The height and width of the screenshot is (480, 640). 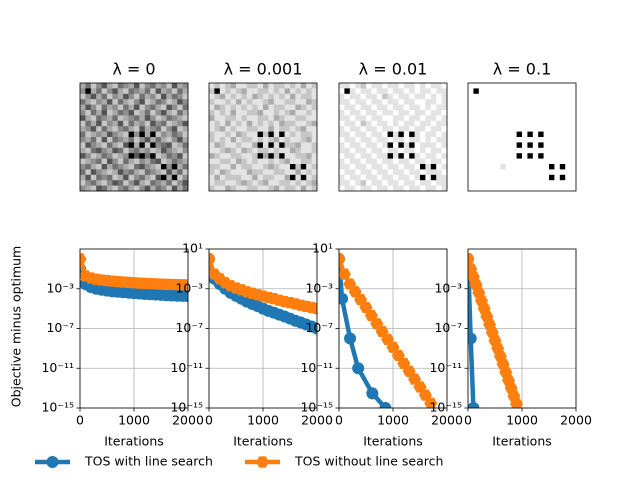 I want to click on chart-title: λ = 0.1, so click(x=522, y=69).